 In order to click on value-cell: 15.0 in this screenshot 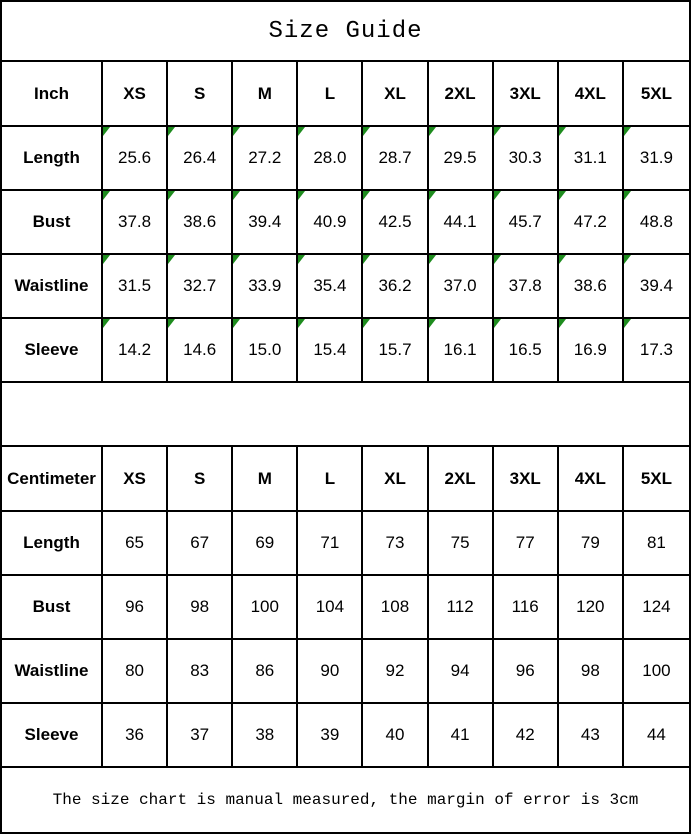, I will do `click(266, 351)`.